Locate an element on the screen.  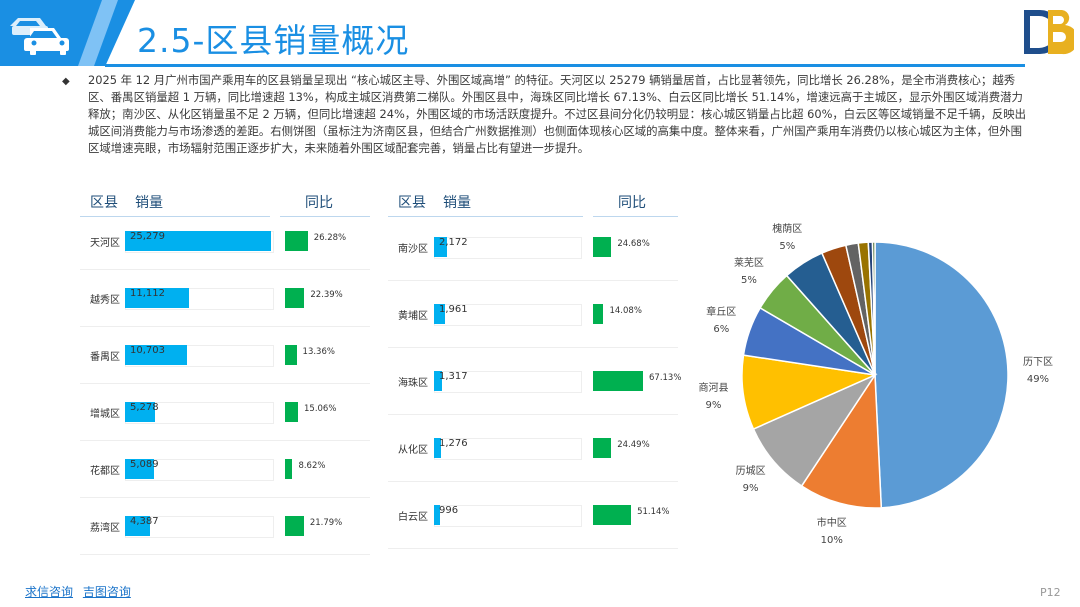
pie-slice-name: 市中区 is located at coordinates (831, 524).